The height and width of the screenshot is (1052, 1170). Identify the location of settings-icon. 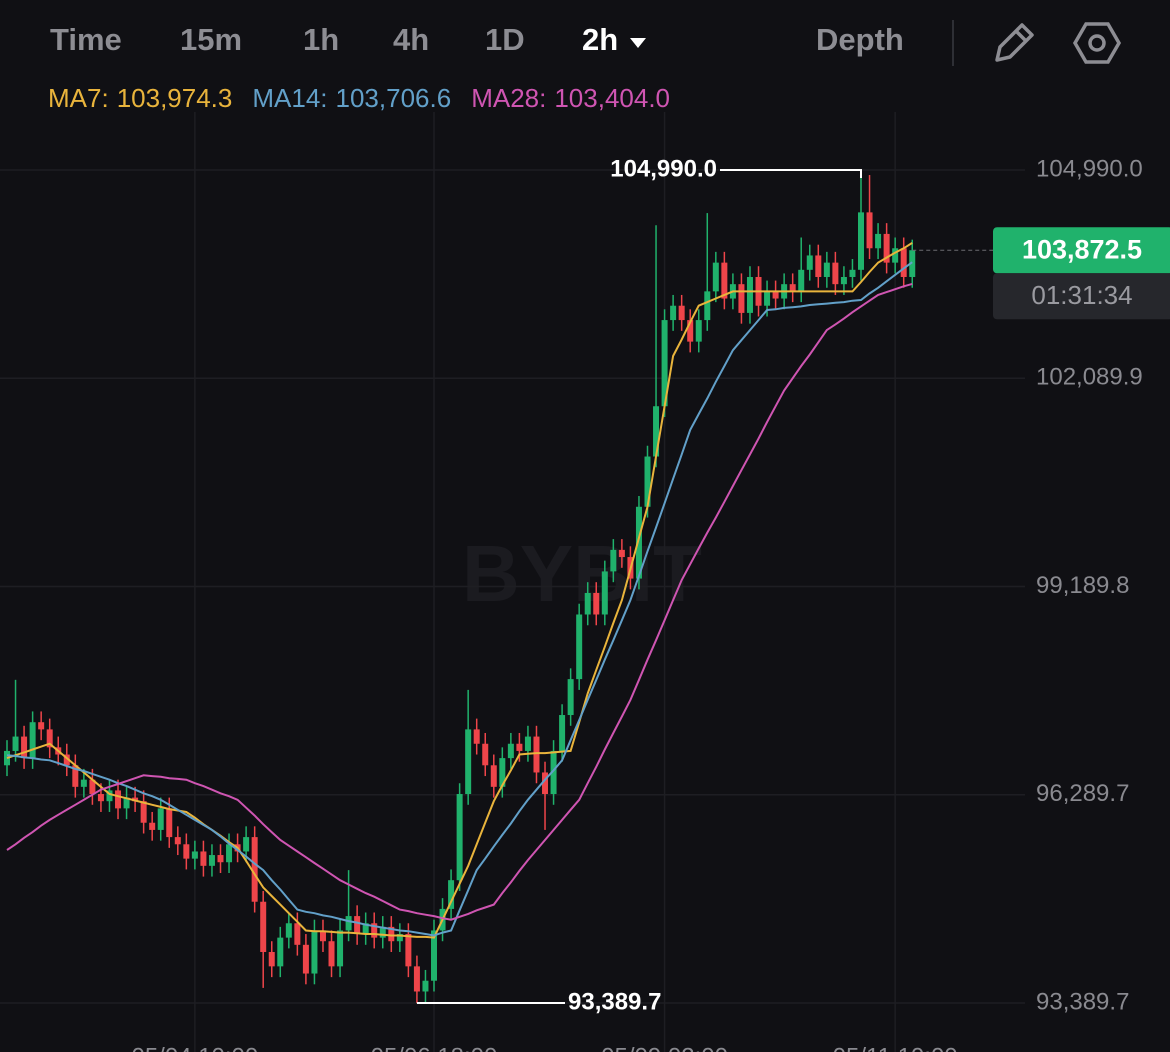
(1097, 43).